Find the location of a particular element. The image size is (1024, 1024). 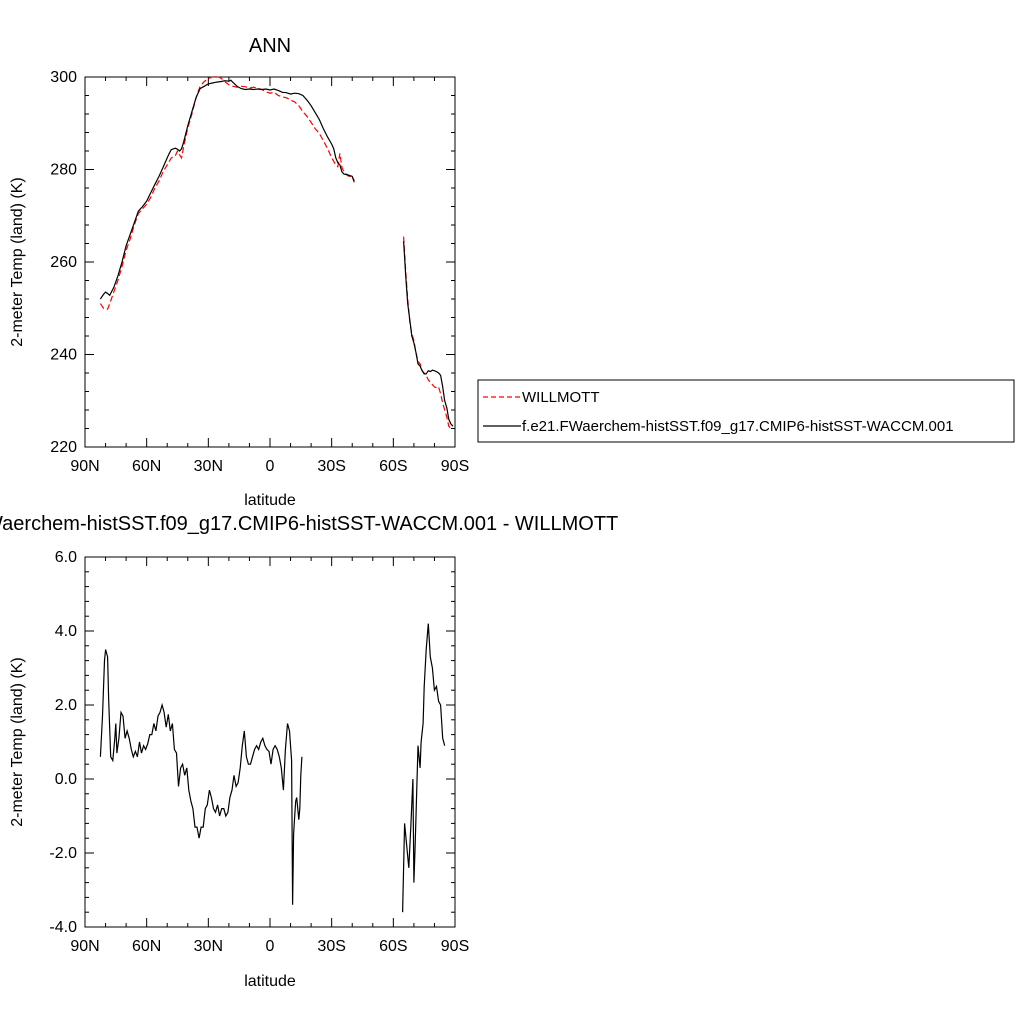

y-tick-label: 2.0 is located at coordinates (66, 705).